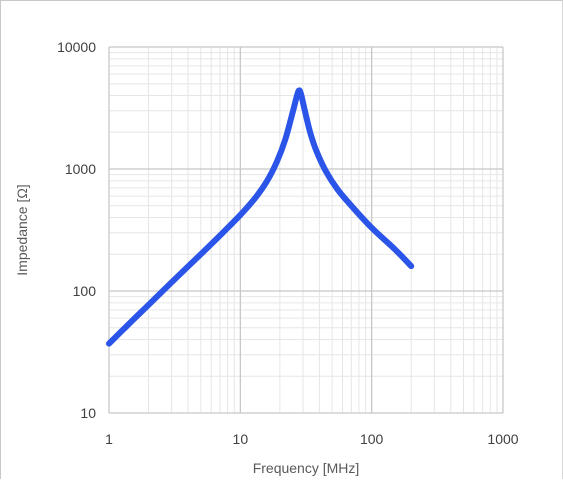 This screenshot has height=480, width=563. What do you see at coordinates (80, 169) in the screenshot?
I see `y-tick-label: 1000` at bounding box center [80, 169].